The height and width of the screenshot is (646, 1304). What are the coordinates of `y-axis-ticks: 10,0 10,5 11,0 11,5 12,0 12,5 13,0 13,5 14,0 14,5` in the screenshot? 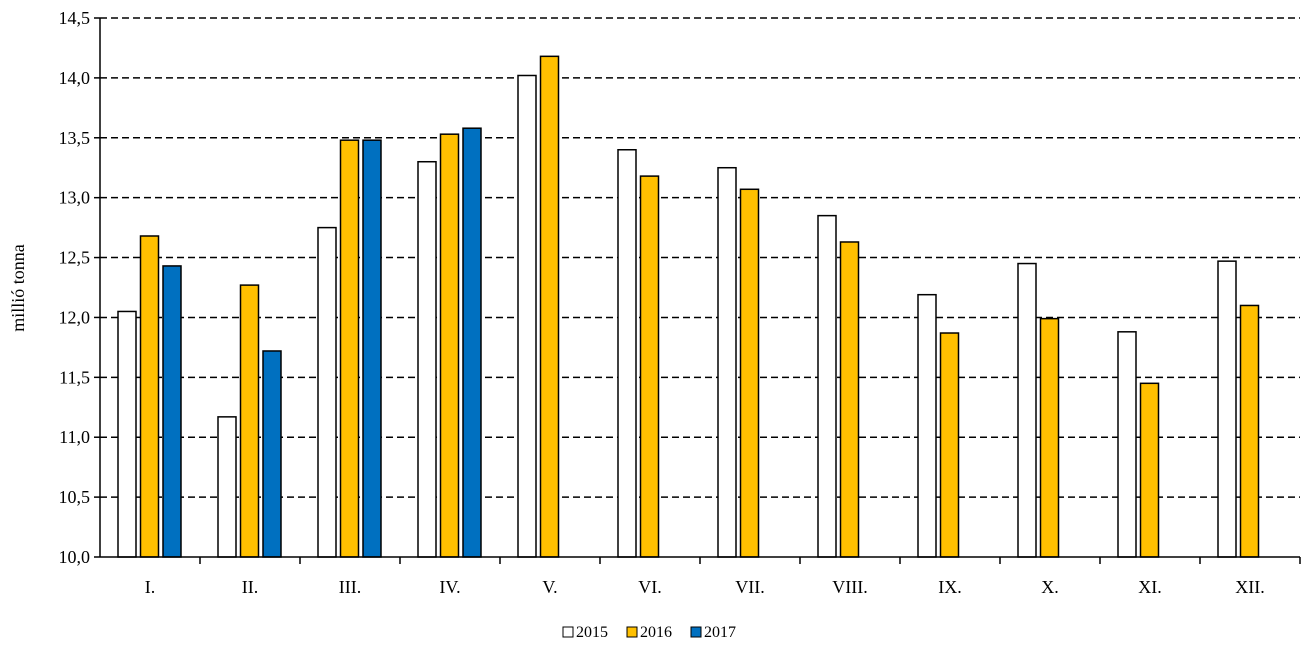 It's located at (79, 287).